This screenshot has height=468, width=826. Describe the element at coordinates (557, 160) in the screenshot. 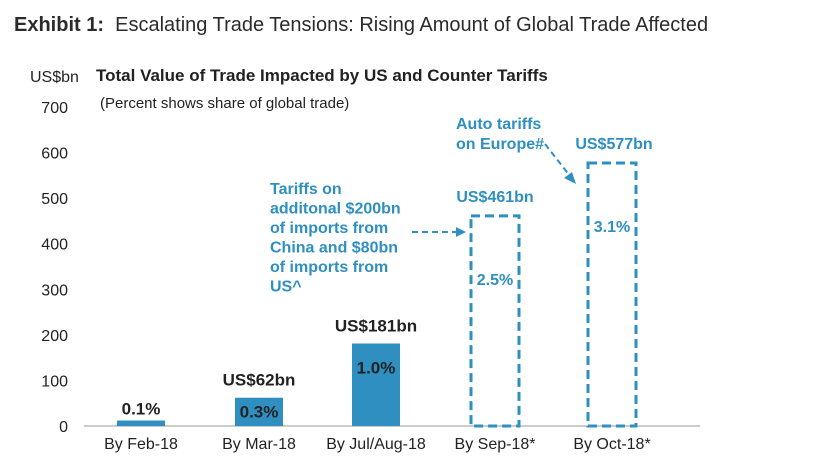

I see `annotation-arrow` at that location.